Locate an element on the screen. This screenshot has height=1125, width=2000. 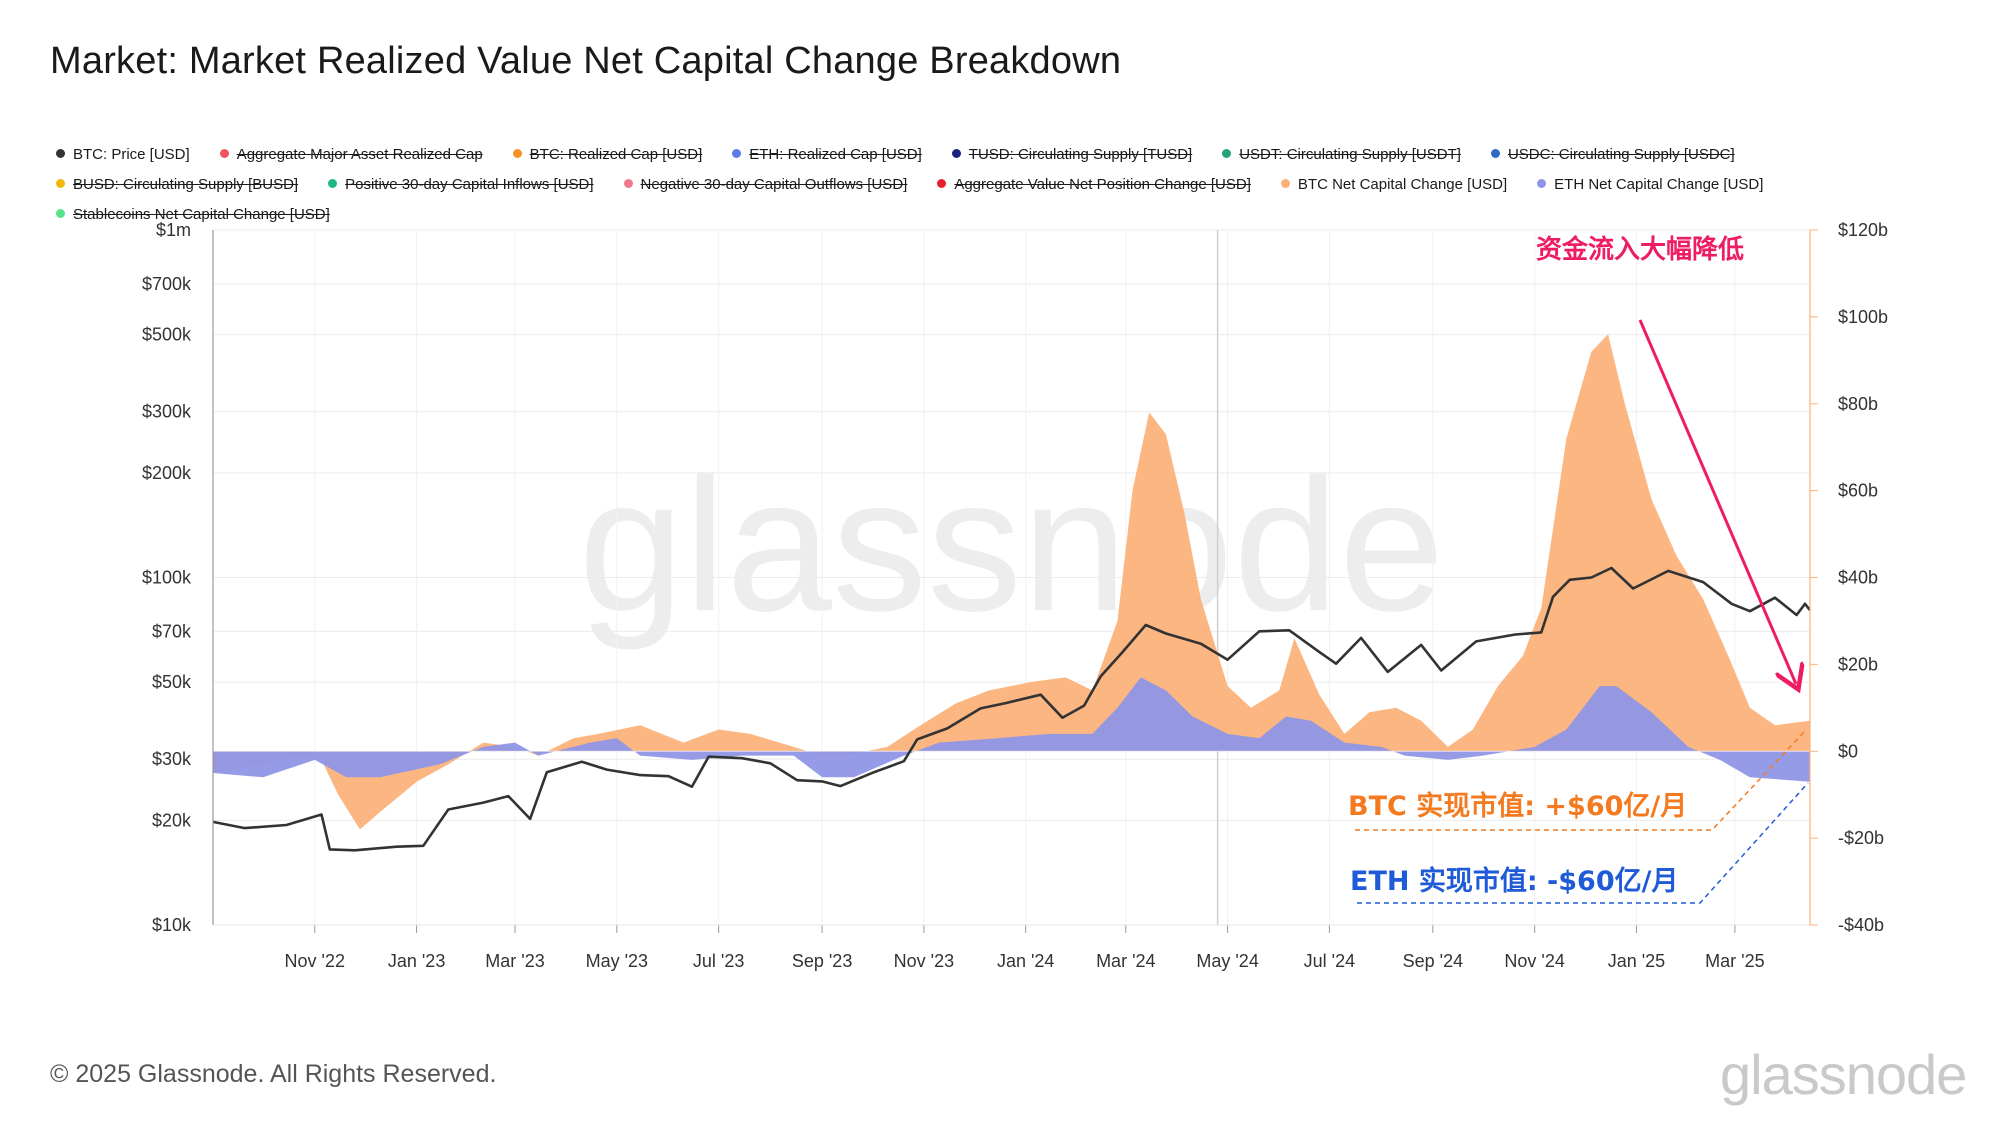
y-right-tick-label: $80b is located at coordinates (1858, 404).